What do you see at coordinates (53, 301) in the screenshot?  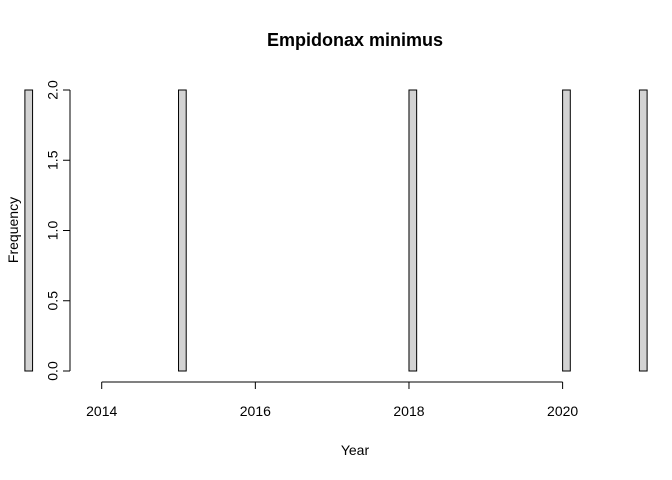 I see `y-tick-label: 0.5` at bounding box center [53, 301].